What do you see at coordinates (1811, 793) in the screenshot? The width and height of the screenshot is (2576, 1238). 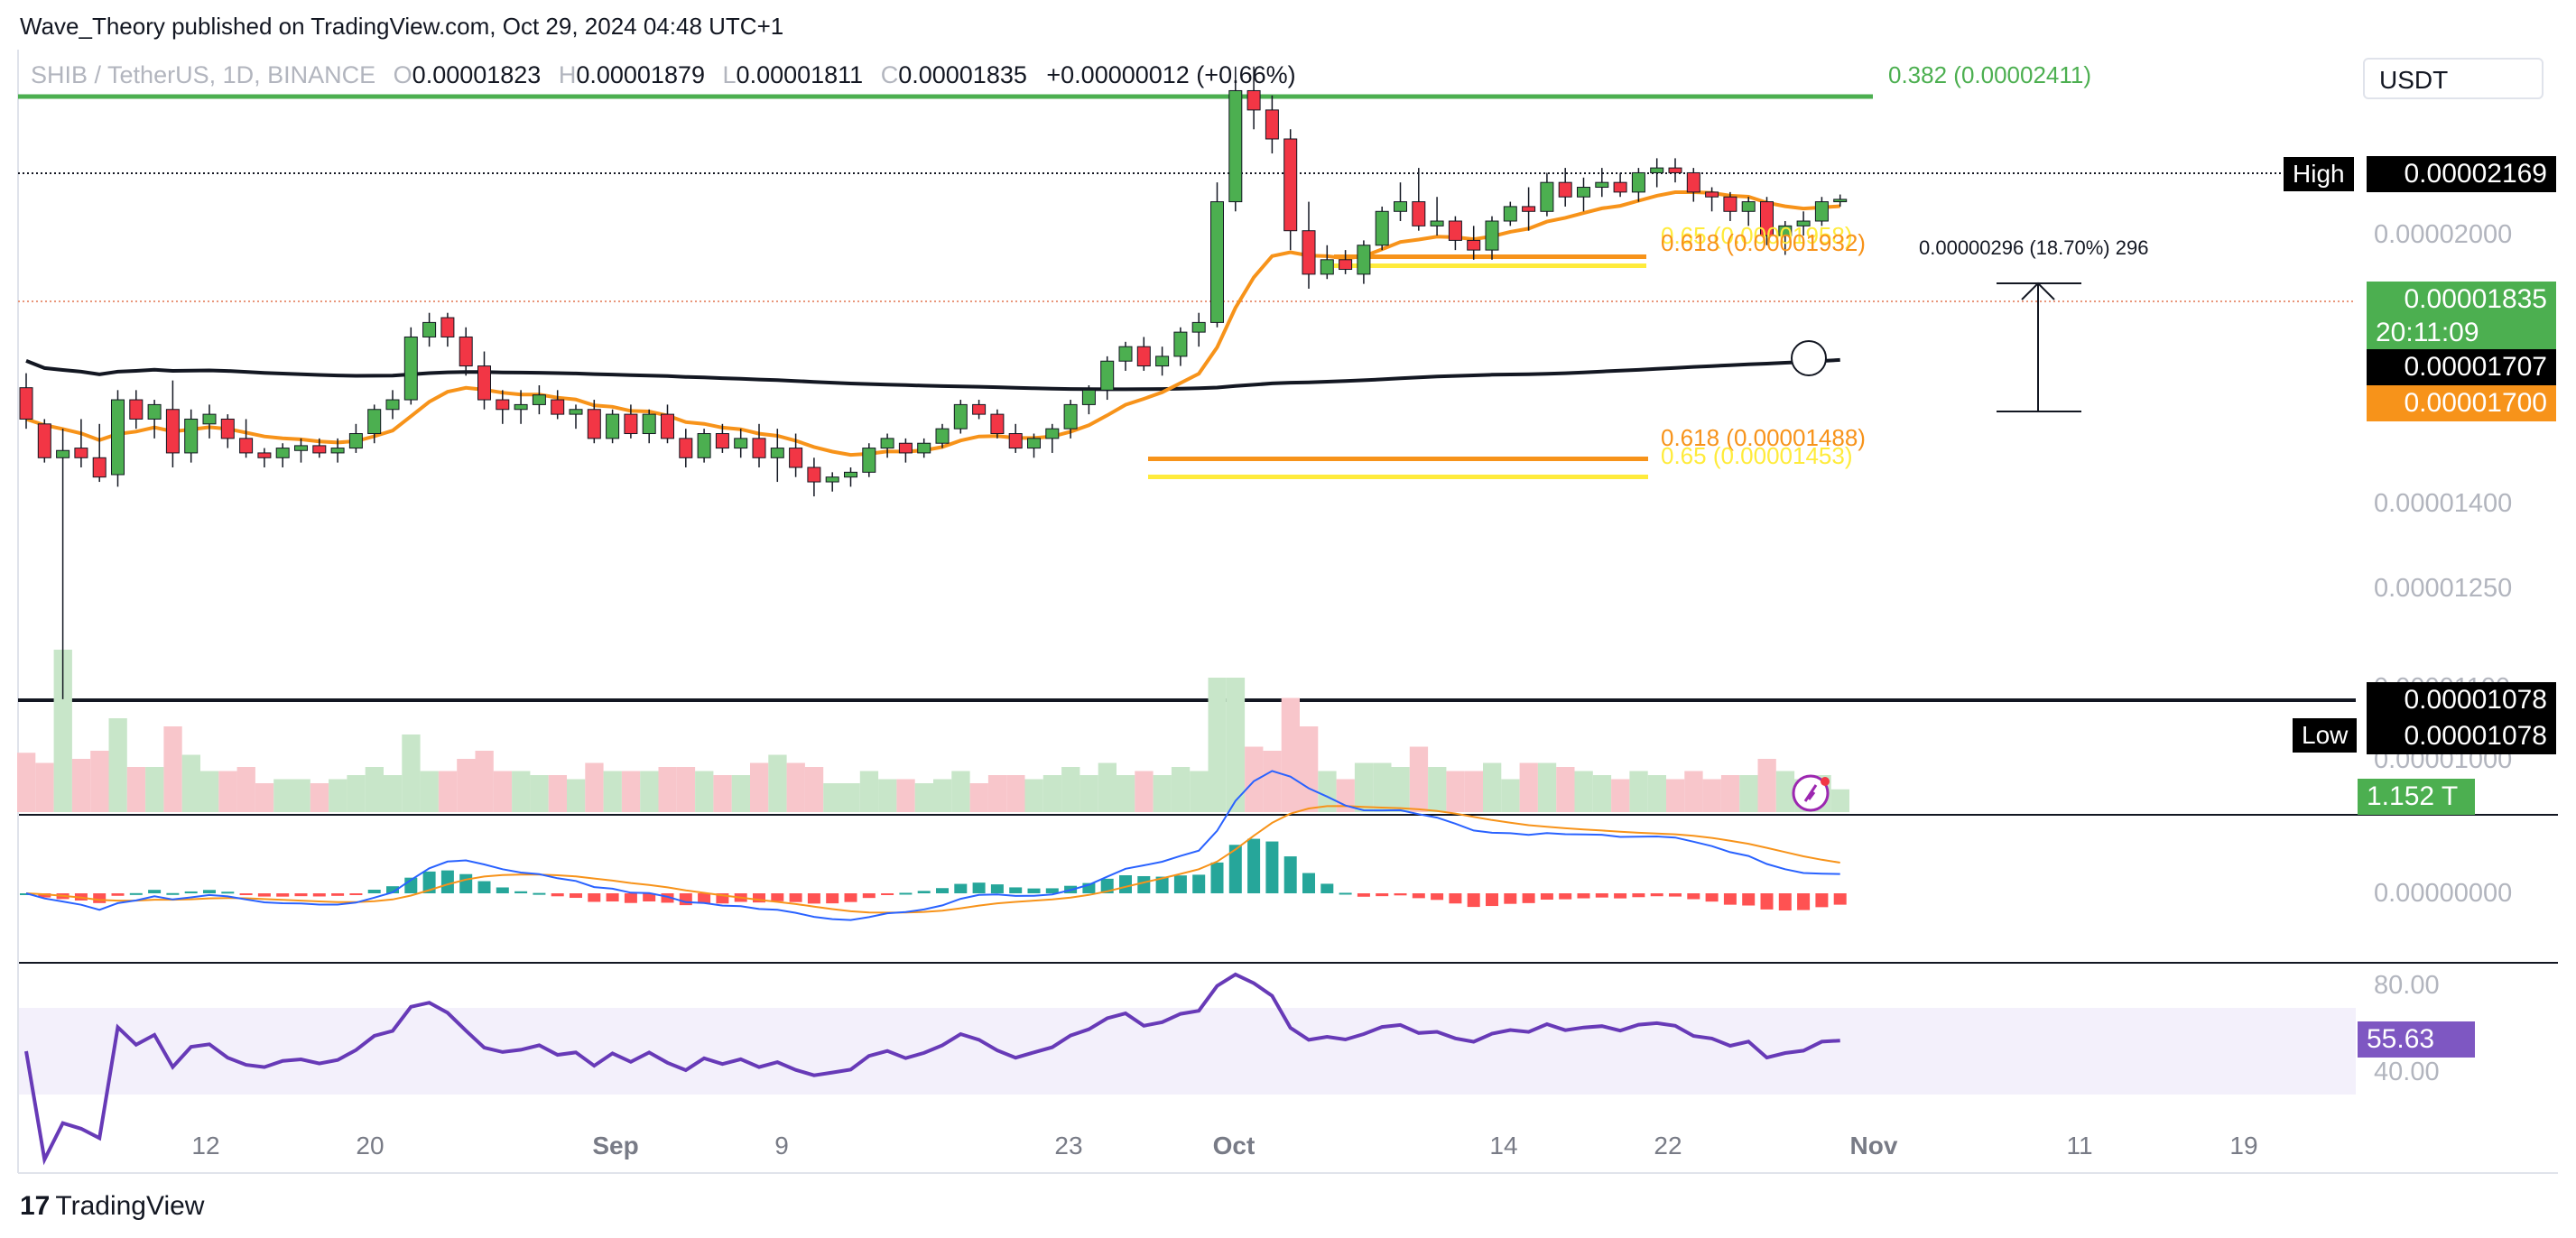 I see `indicator-logo-icon` at bounding box center [1811, 793].